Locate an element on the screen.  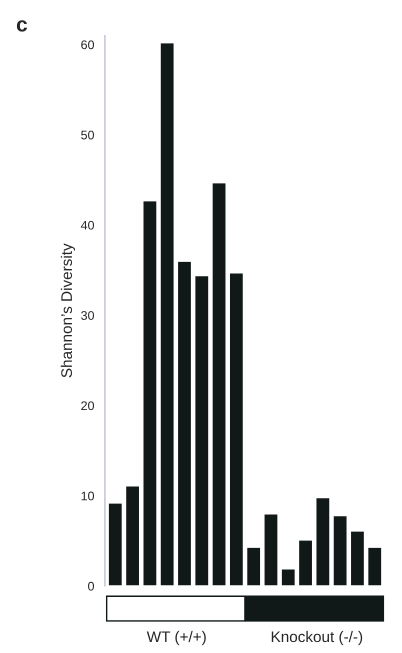
y-tick-label: 10 is located at coordinates (88, 496).